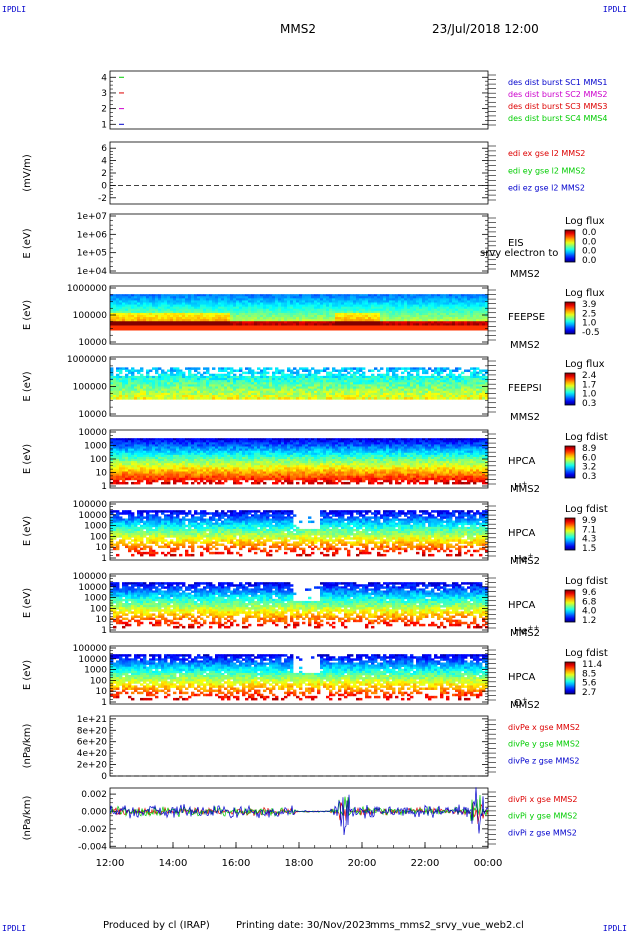 Image resolution: width=630 pixels, height=934 pixels. Describe the element at coordinates (589, 593) in the screenshot. I see `colorbar-tick-label: 9.6` at that location.